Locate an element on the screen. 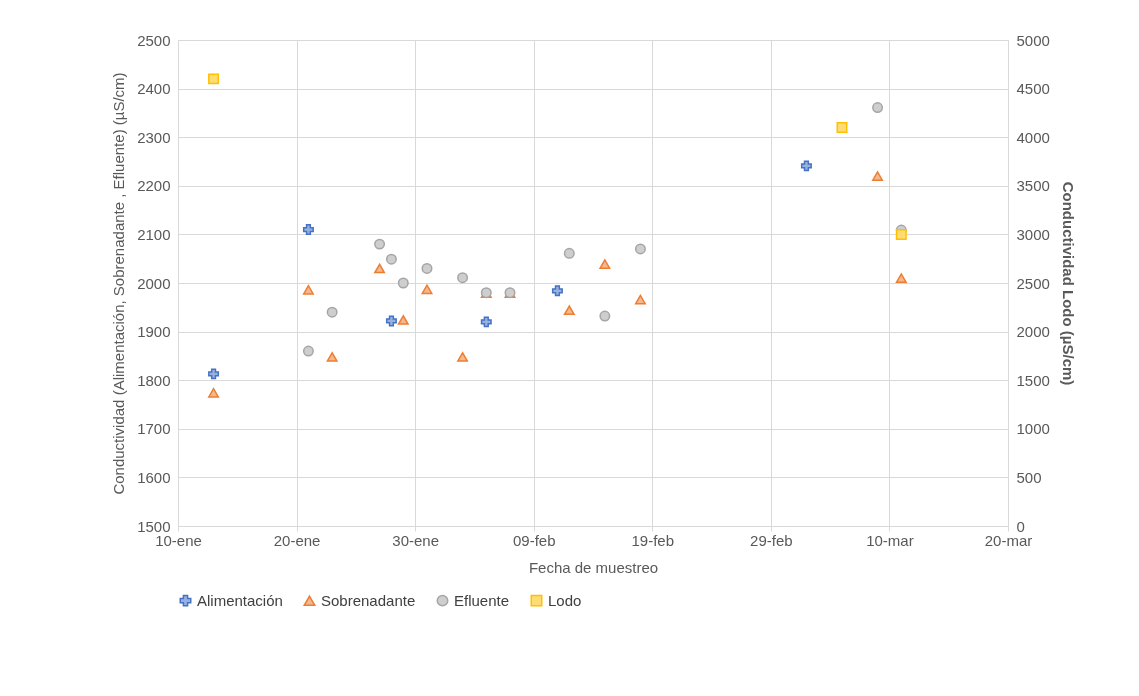  x-tick-label: 09-feb is located at coordinates (534, 540).